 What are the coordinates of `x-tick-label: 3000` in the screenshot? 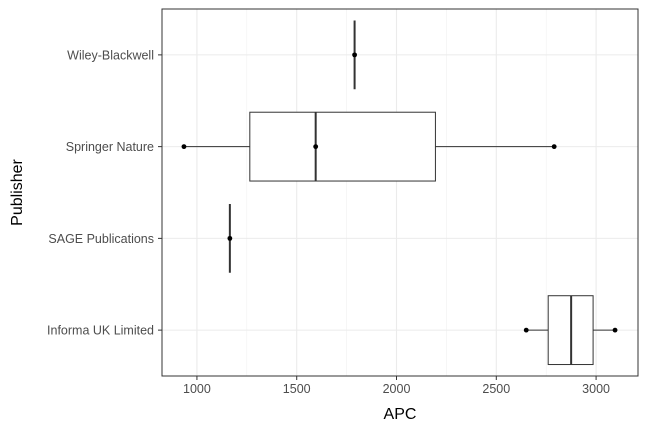 It's located at (596, 389).